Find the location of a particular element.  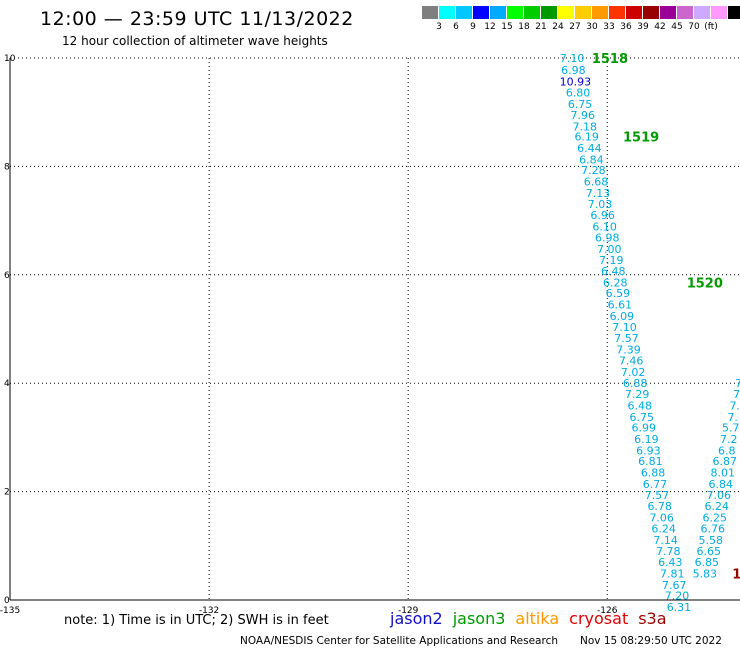

data-point-label: 6.99 is located at coordinates (644, 428).